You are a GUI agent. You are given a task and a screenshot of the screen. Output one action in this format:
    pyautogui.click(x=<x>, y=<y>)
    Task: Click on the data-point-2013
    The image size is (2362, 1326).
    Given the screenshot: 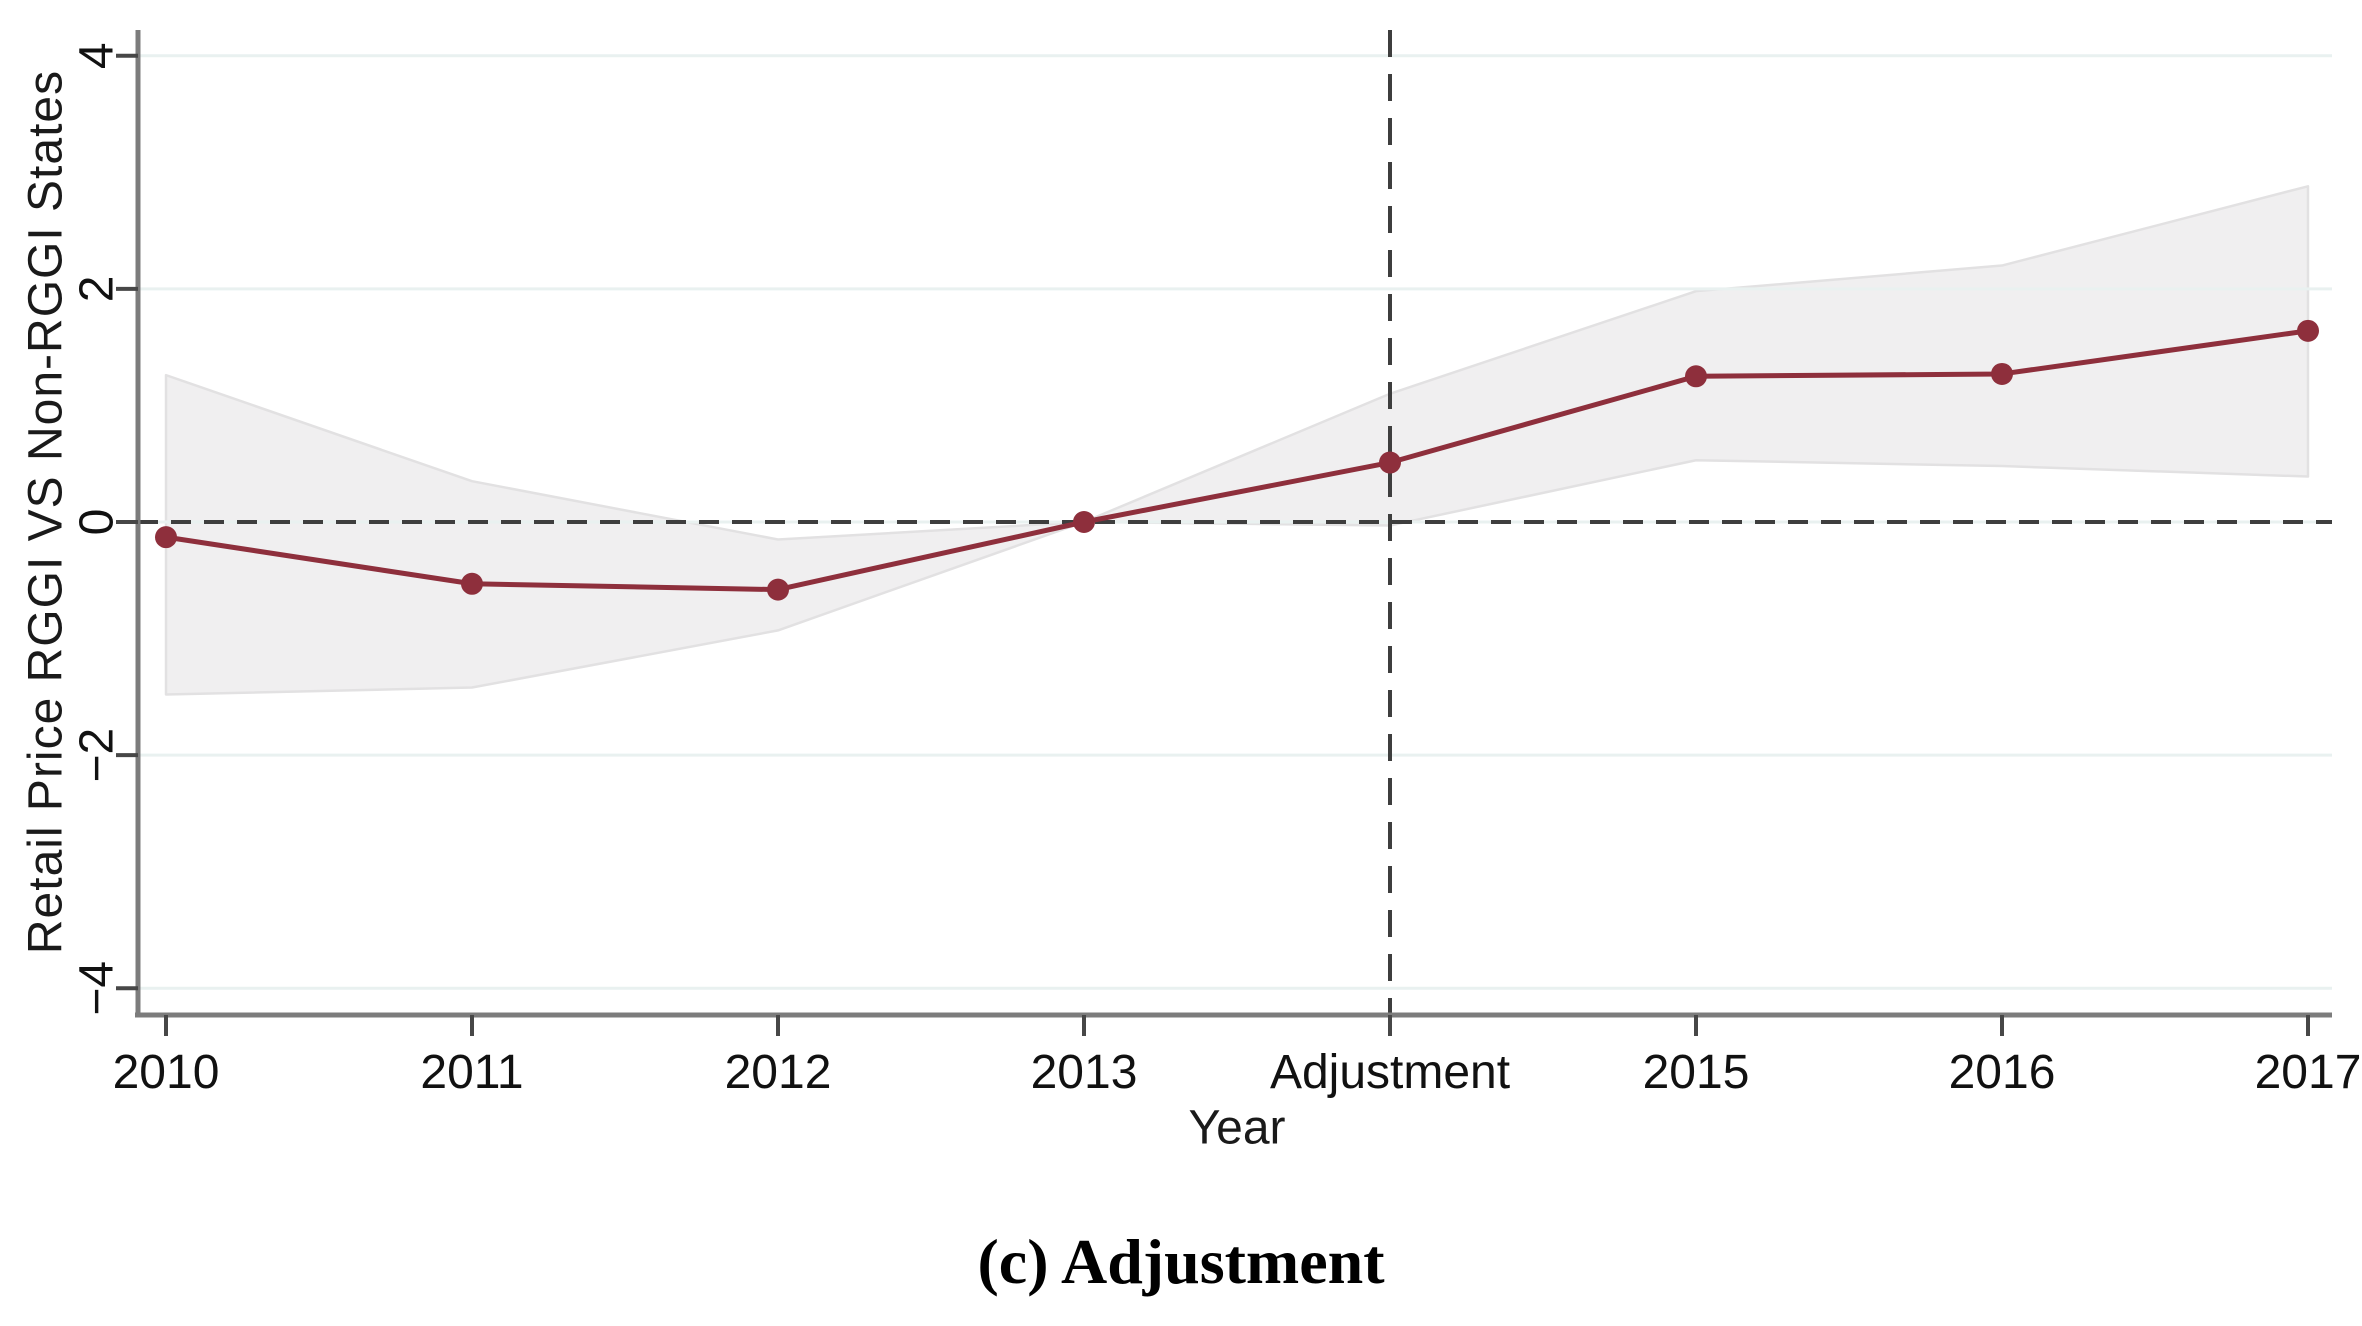 What is the action you would take?
    pyautogui.click(x=1084, y=522)
    